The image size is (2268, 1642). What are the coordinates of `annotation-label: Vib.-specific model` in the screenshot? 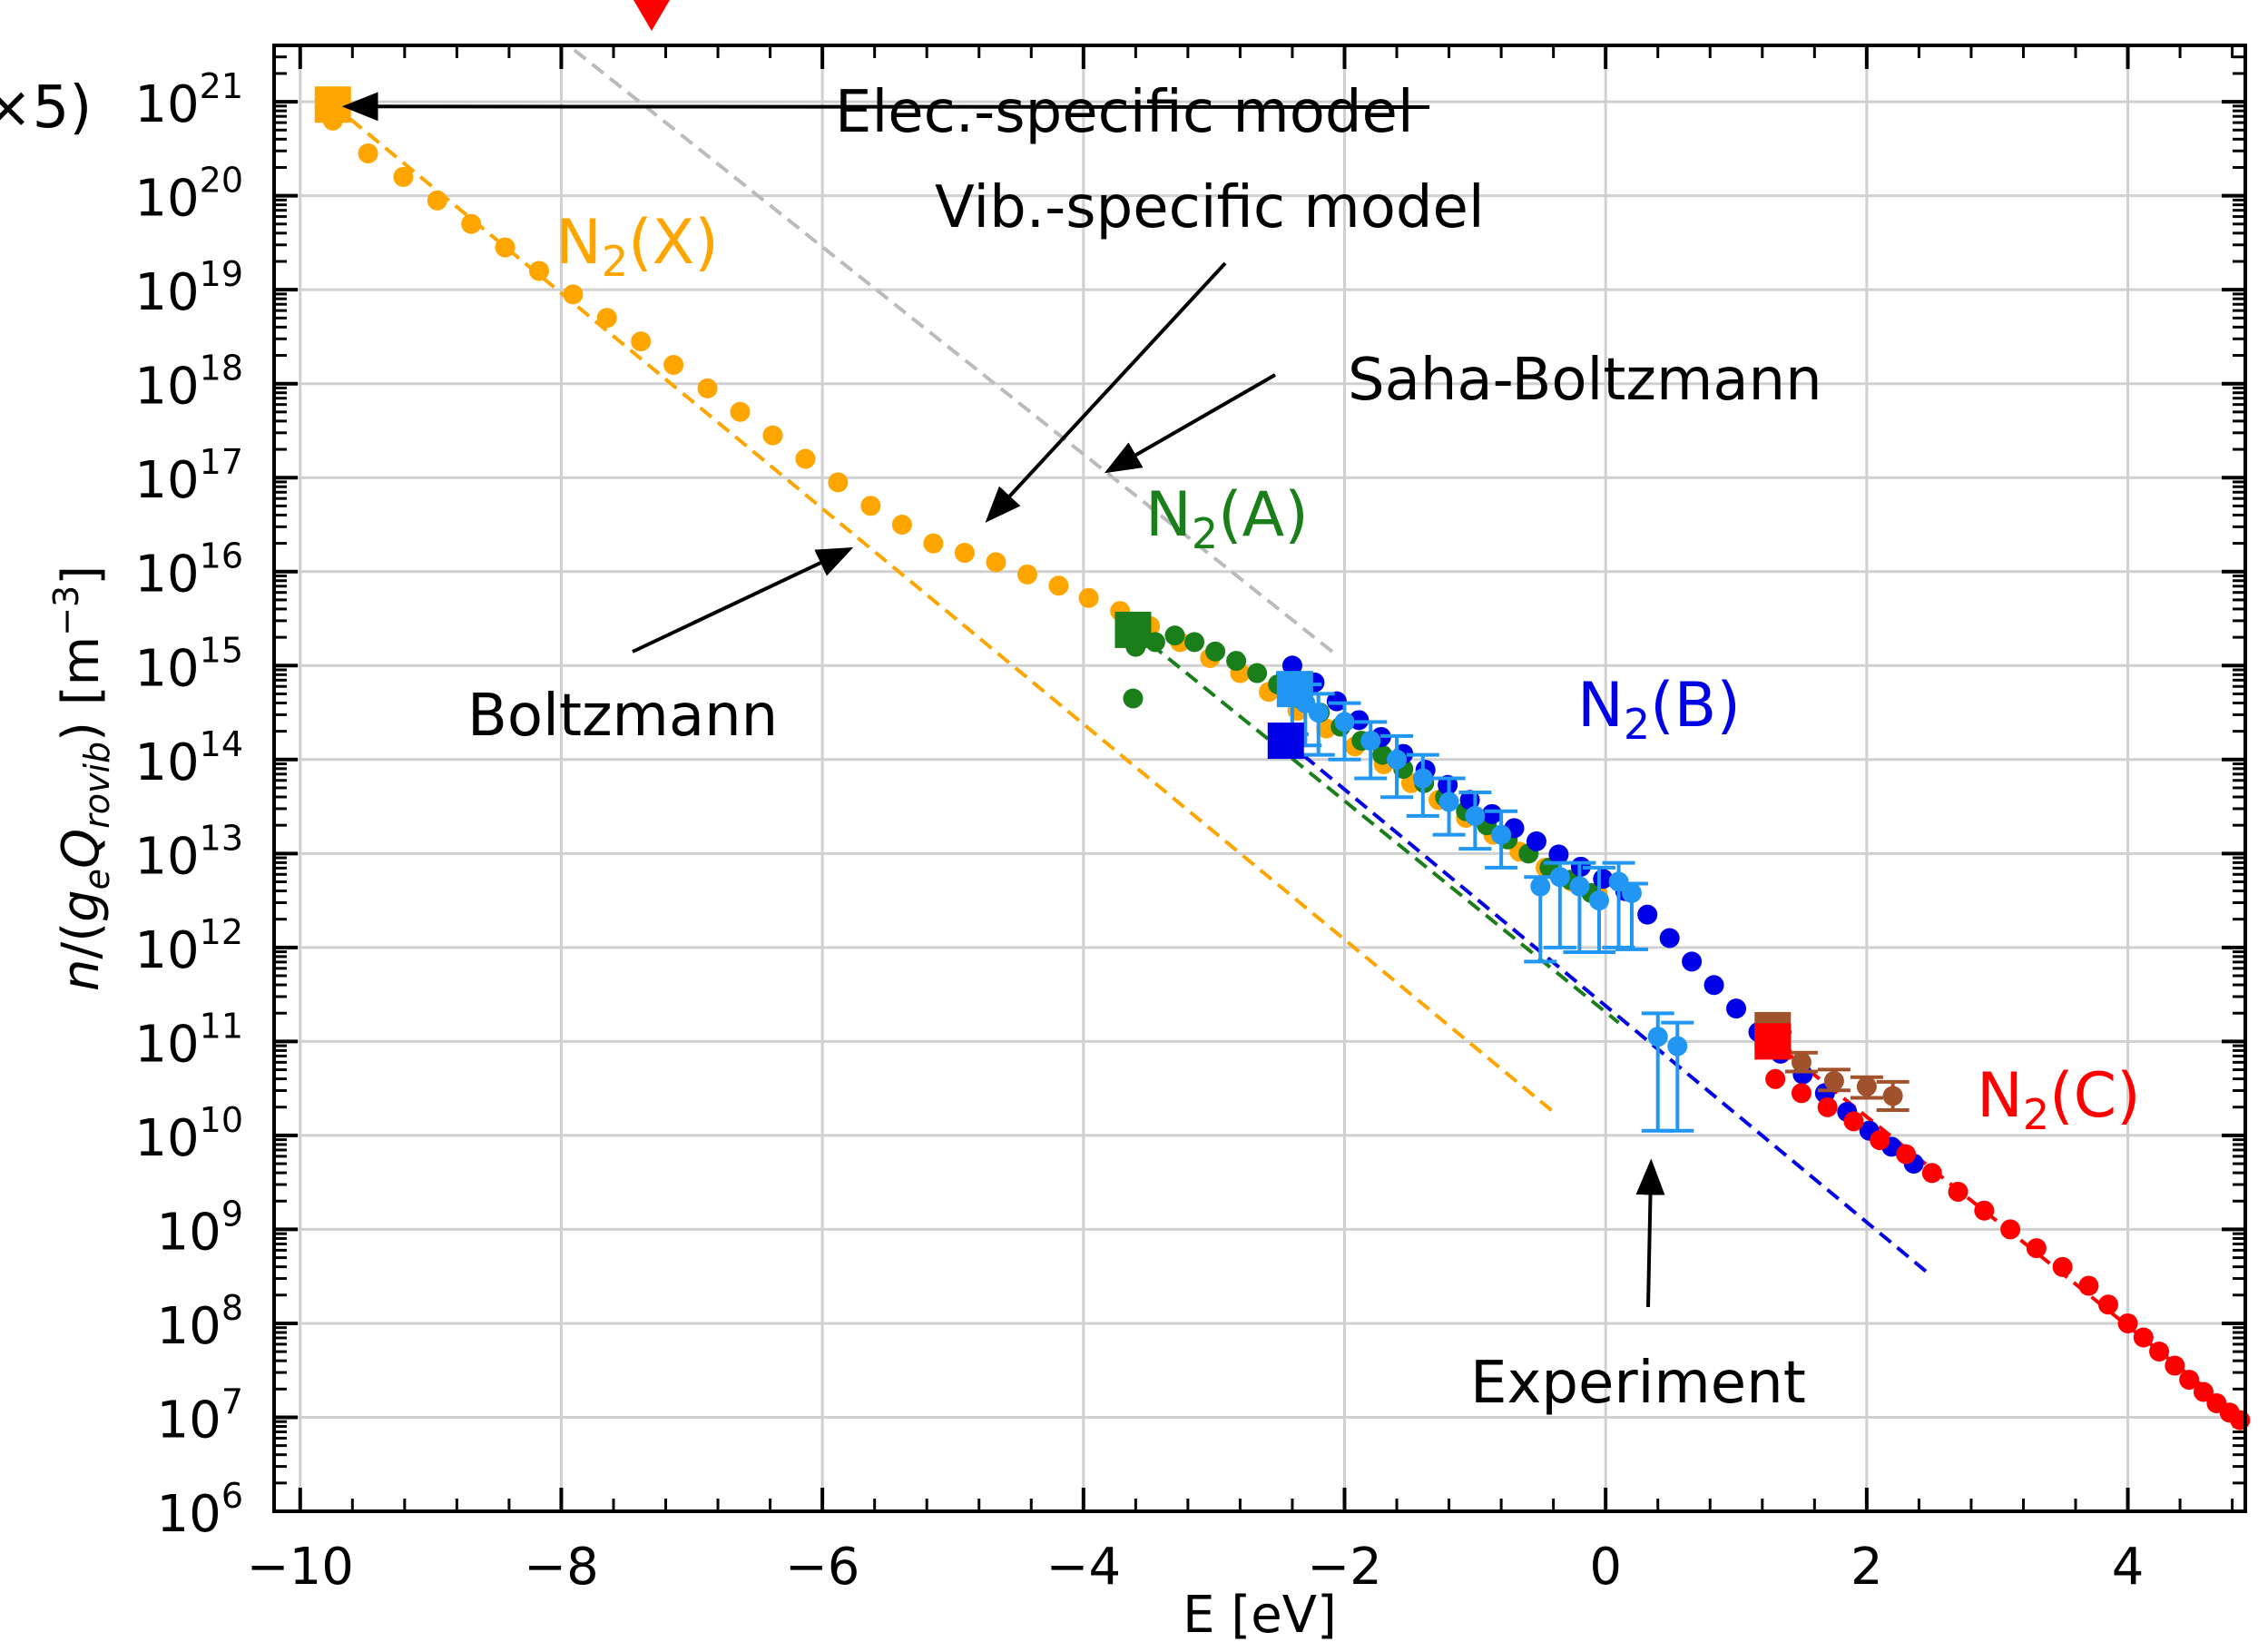 It's located at (1210, 208).